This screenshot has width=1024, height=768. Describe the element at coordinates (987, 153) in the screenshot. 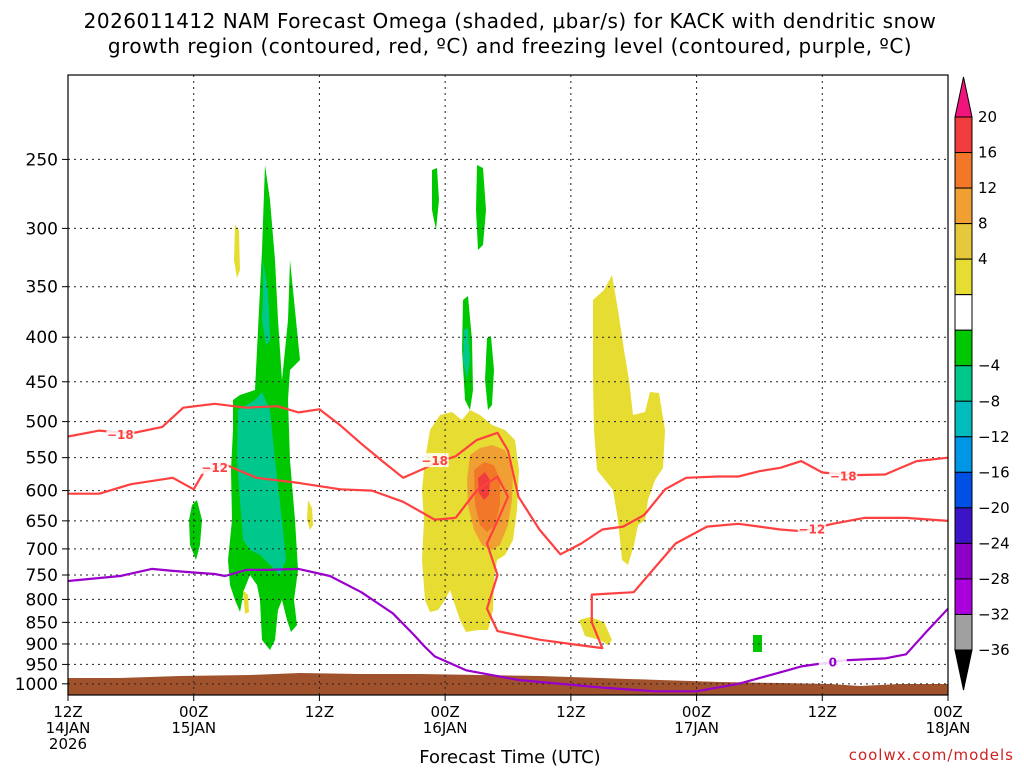

I see `colorbar-label: 16` at that location.